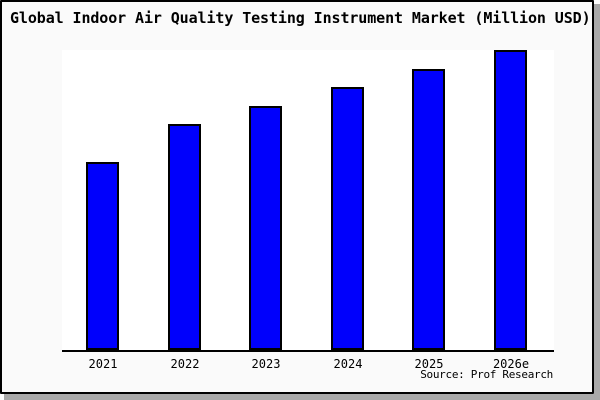 The image size is (600, 400). What do you see at coordinates (511, 364) in the screenshot?
I see `x-axis-label-2026e: 2026e` at bounding box center [511, 364].